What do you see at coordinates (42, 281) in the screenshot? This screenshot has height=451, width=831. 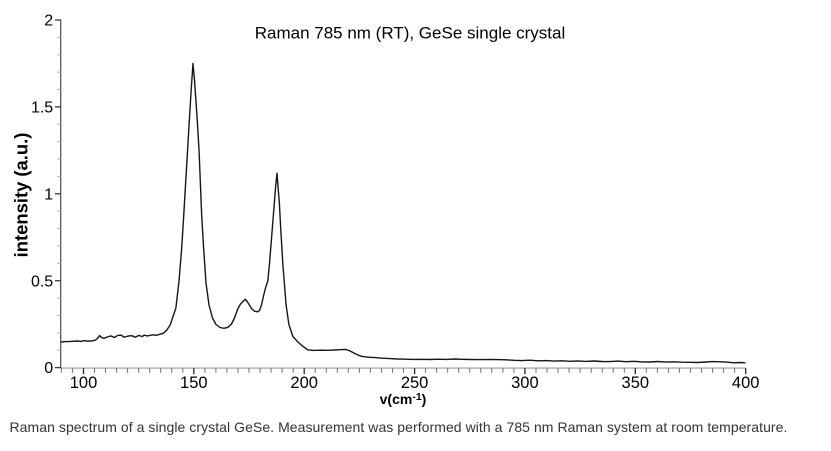 I see `svg-text: 0.5` at bounding box center [42, 281].